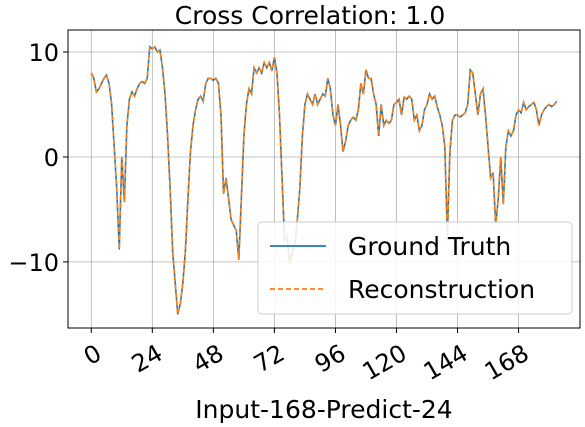 This screenshot has width=585, height=427. What do you see at coordinates (92, 355) in the screenshot?
I see `x-tick-label: 0` at bounding box center [92, 355].